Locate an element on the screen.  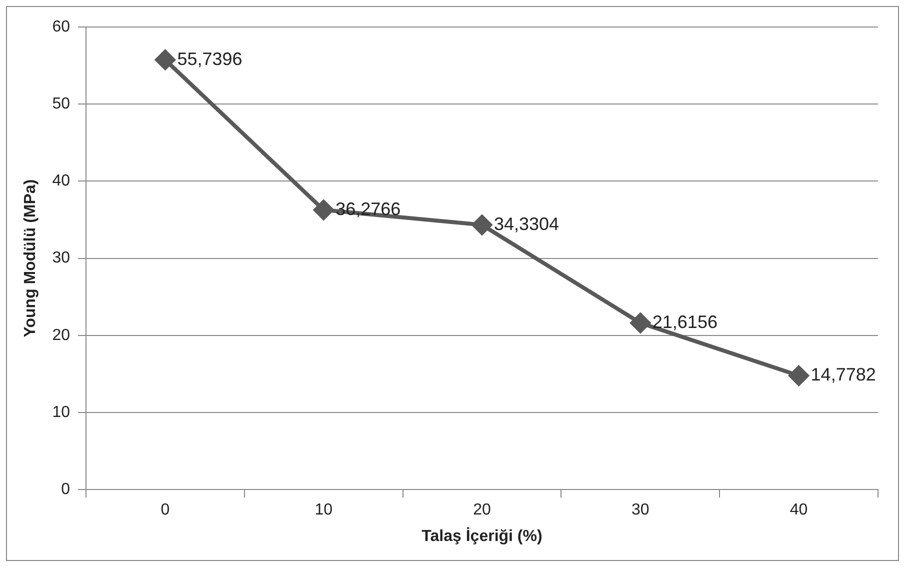
y-tick-label: 20 is located at coordinates (61, 335).